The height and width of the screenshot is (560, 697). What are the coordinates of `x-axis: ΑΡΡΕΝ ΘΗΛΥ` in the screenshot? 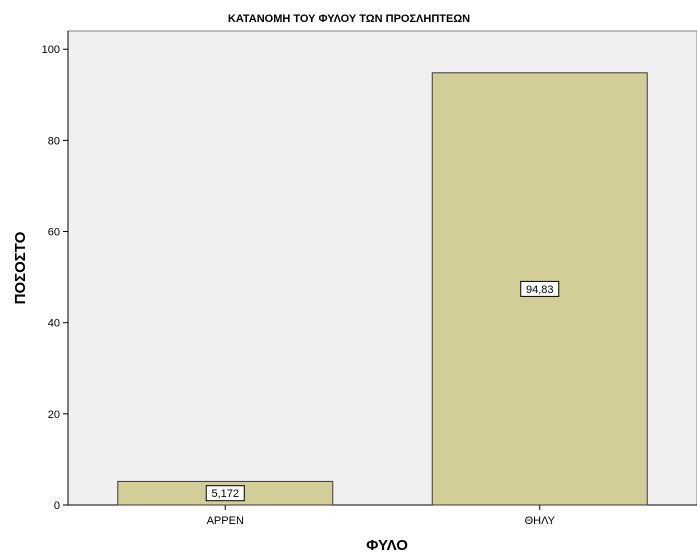 It's located at (382, 515).